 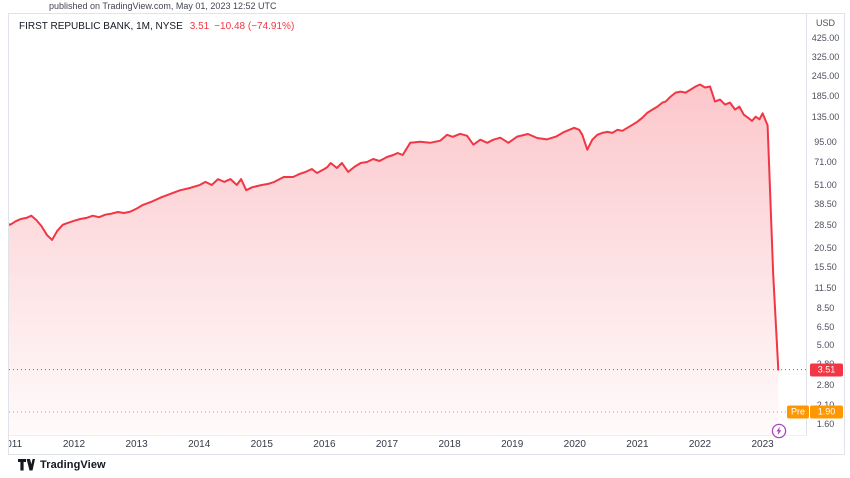 What do you see at coordinates (74, 444) in the screenshot?
I see `year-label: 2012` at bounding box center [74, 444].